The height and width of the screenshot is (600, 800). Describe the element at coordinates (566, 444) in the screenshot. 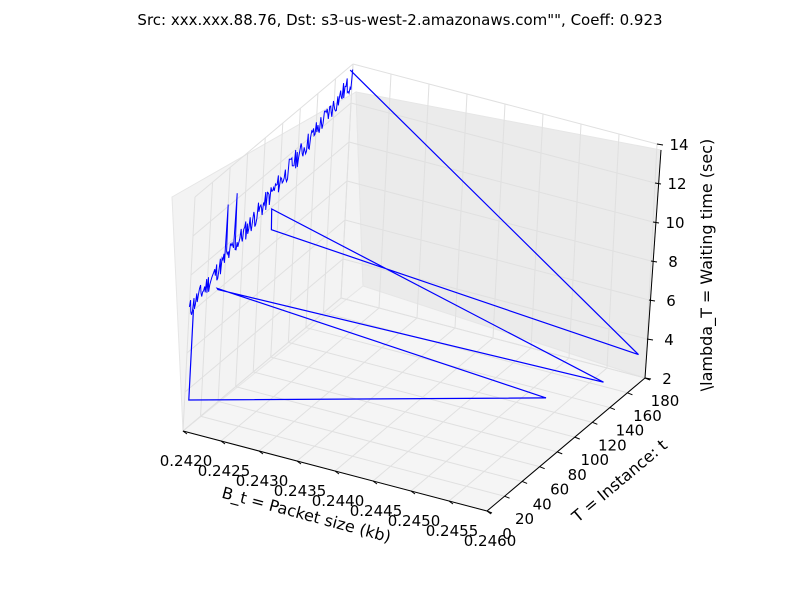

I see `y-axis-line` at that location.